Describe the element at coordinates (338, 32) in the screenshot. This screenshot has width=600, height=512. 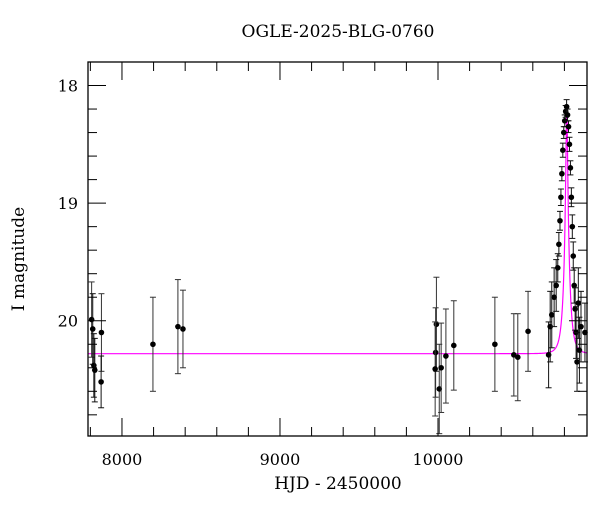
I see `chart-title: OGLE-2025-BLG-0760` at that location.